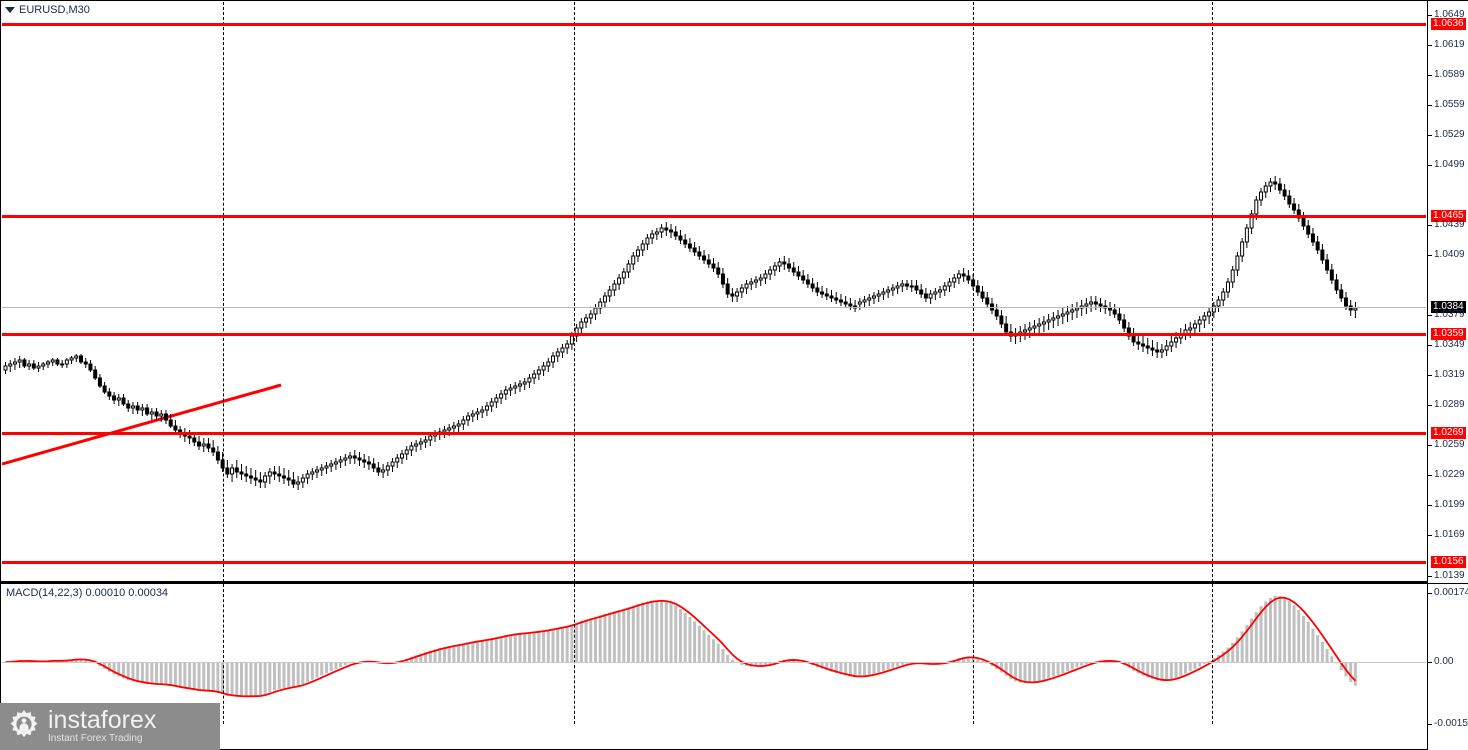 Image resolution: width=1468 pixels, height=750 pixels. Describe the element at coordinates (714, 334) in the screenshot. I see `level-line-1.0359` at that location.